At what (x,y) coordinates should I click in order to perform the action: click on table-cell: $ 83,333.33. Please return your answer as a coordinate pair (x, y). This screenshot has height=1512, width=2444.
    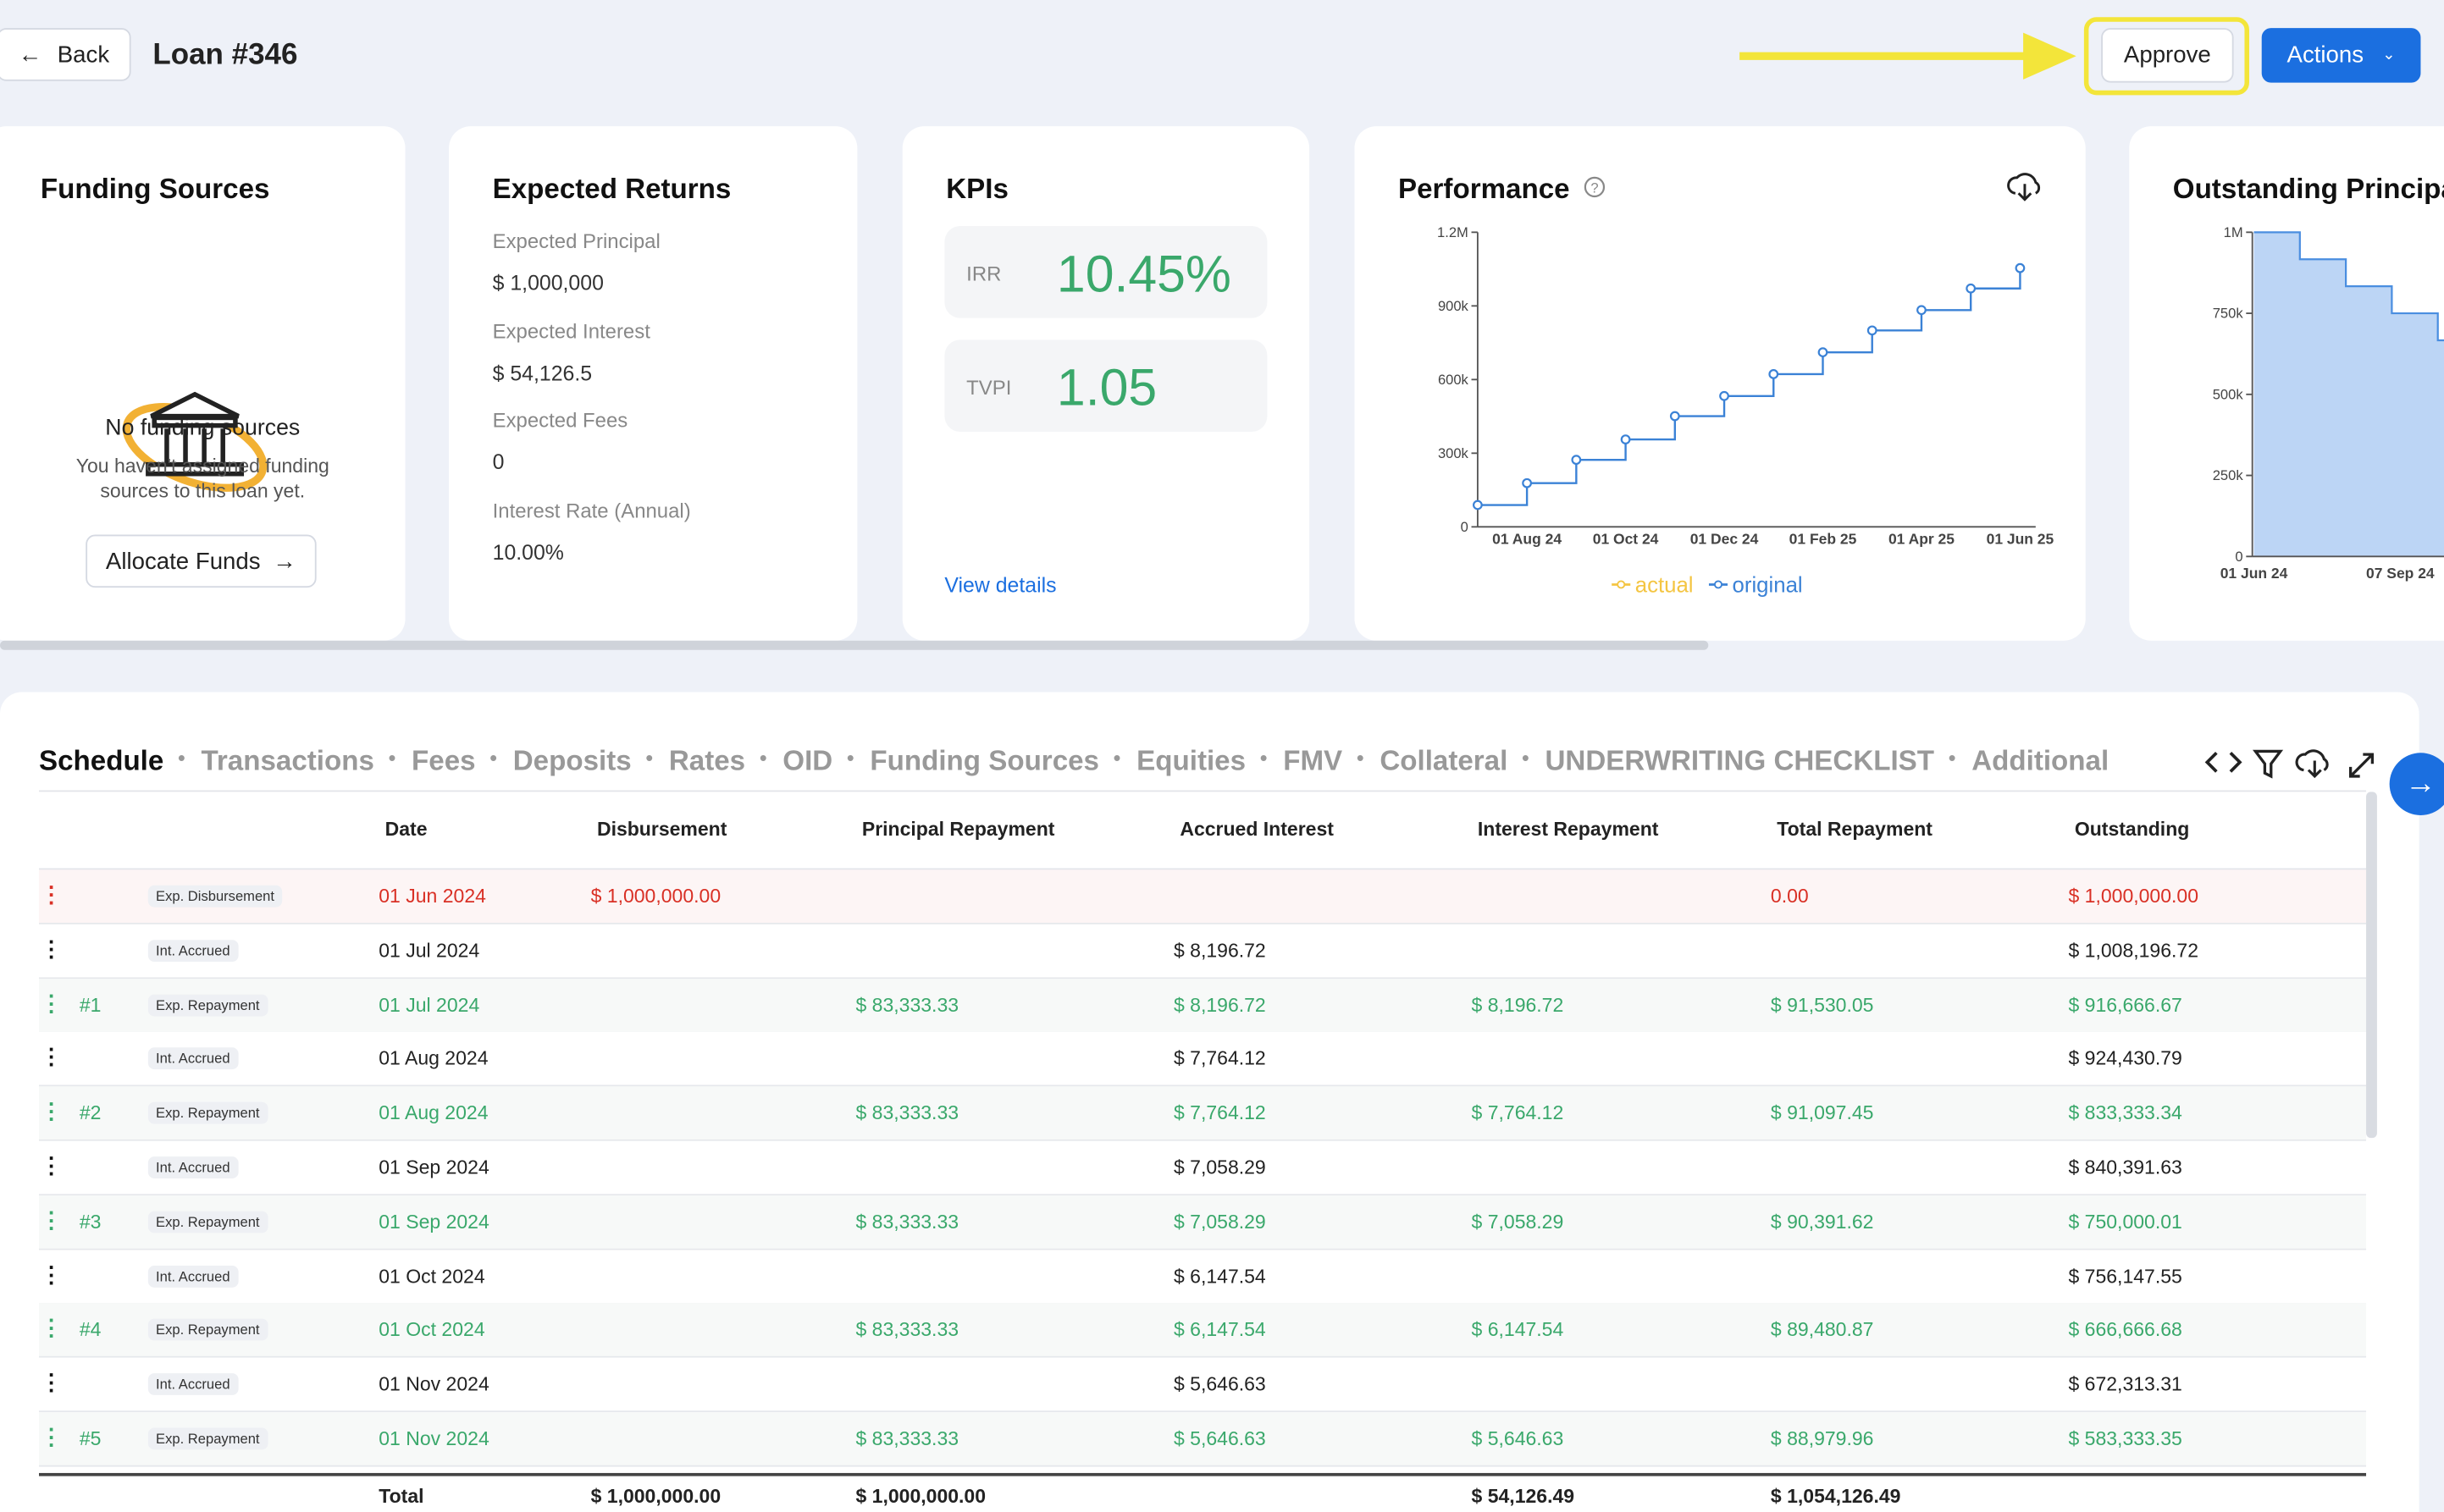
    Looking at the image, I should click on (907, 1113).